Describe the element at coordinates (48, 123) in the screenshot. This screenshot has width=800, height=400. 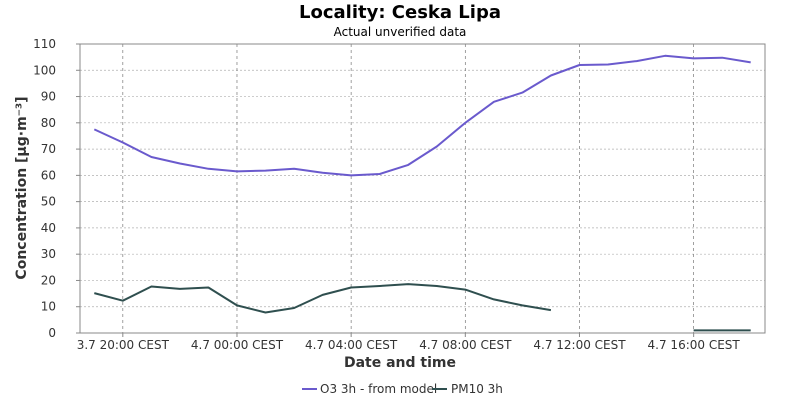
I see `y-tick-label: 80` at that location.